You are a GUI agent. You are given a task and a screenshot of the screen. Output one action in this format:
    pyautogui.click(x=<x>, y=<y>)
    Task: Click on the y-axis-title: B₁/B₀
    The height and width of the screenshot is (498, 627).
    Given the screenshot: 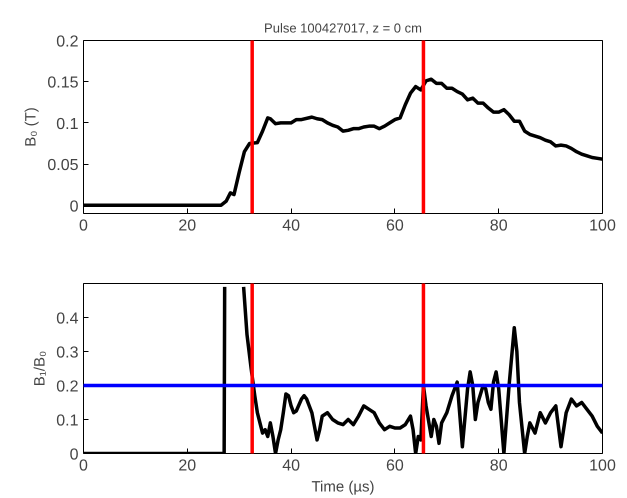 What is the action you would take?
    pyautogui.click(x=39, y=368)
    